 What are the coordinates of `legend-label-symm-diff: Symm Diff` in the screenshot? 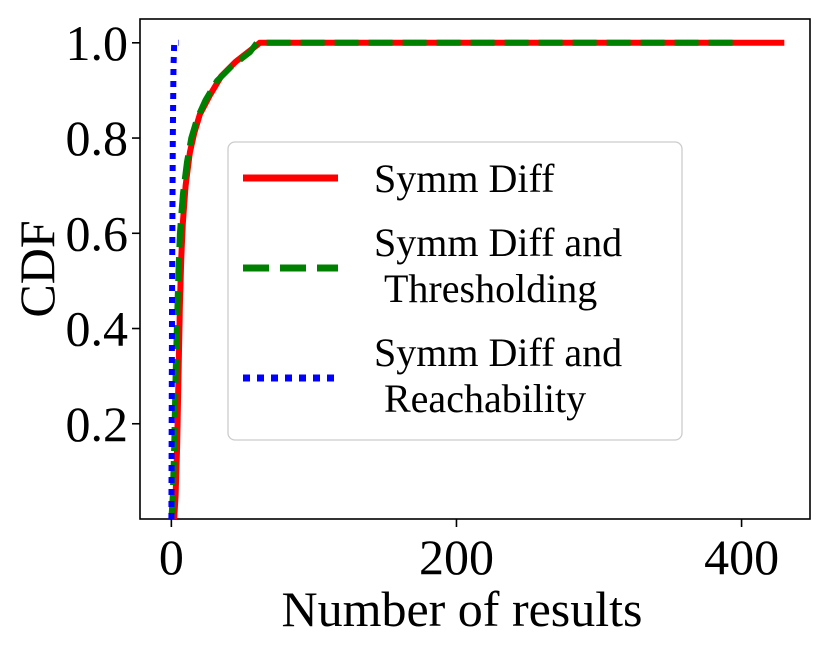 It's located at (464, 178).